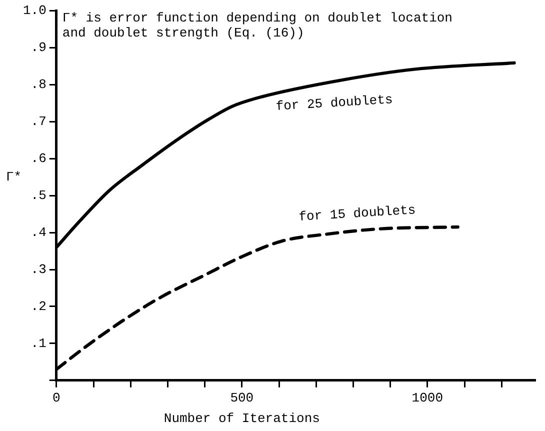 Image resolution: width=545 pixels, height=431 pixels. I want to click on series-label: for 15 doublets, so click(357, 213).